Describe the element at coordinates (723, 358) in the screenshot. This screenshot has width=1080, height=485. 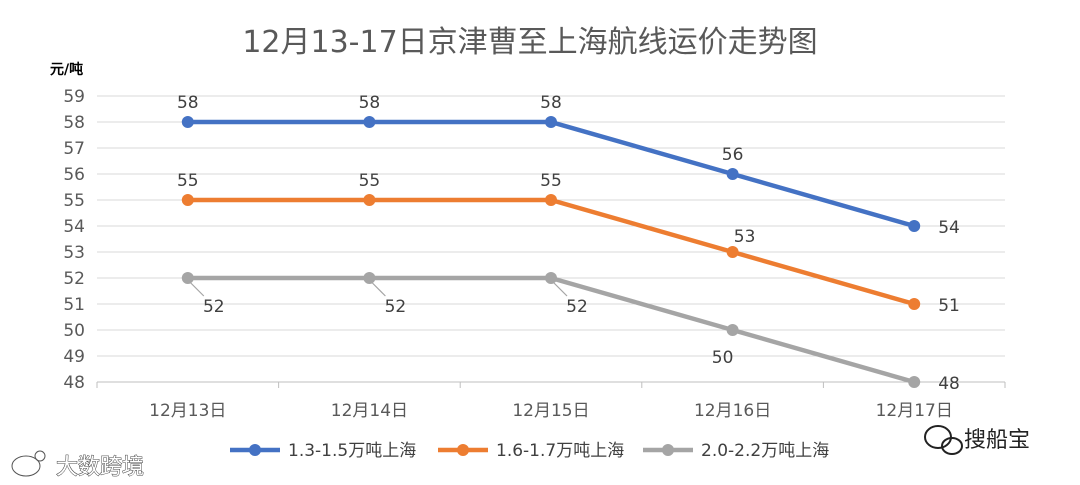
I see `data-label: 50` at that location.